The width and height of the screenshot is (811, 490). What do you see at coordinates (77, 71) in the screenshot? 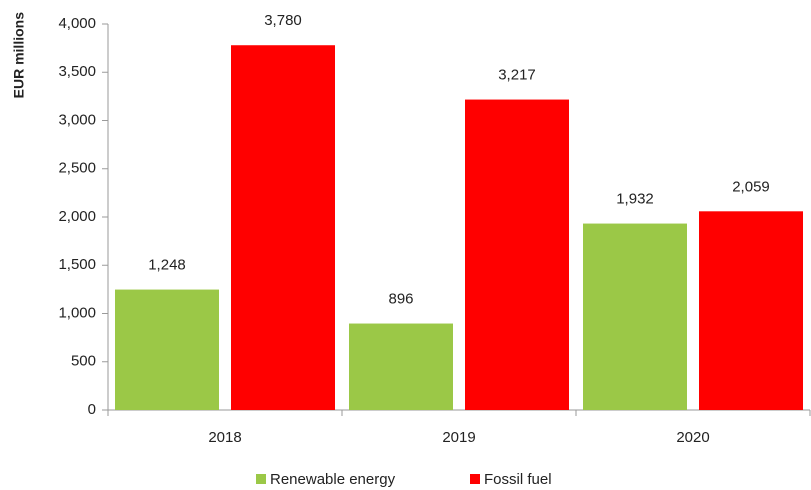
I see `y-tick-label: 3,500` at bounding box center [77, 71].